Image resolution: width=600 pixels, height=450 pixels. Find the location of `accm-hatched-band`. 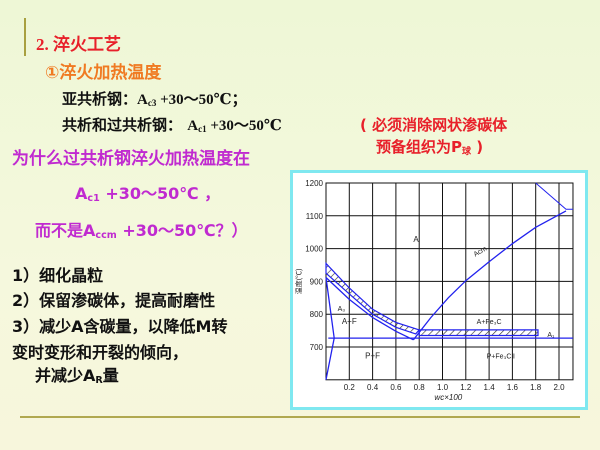

accm-hatched-band is located at coordinates (478, 333).